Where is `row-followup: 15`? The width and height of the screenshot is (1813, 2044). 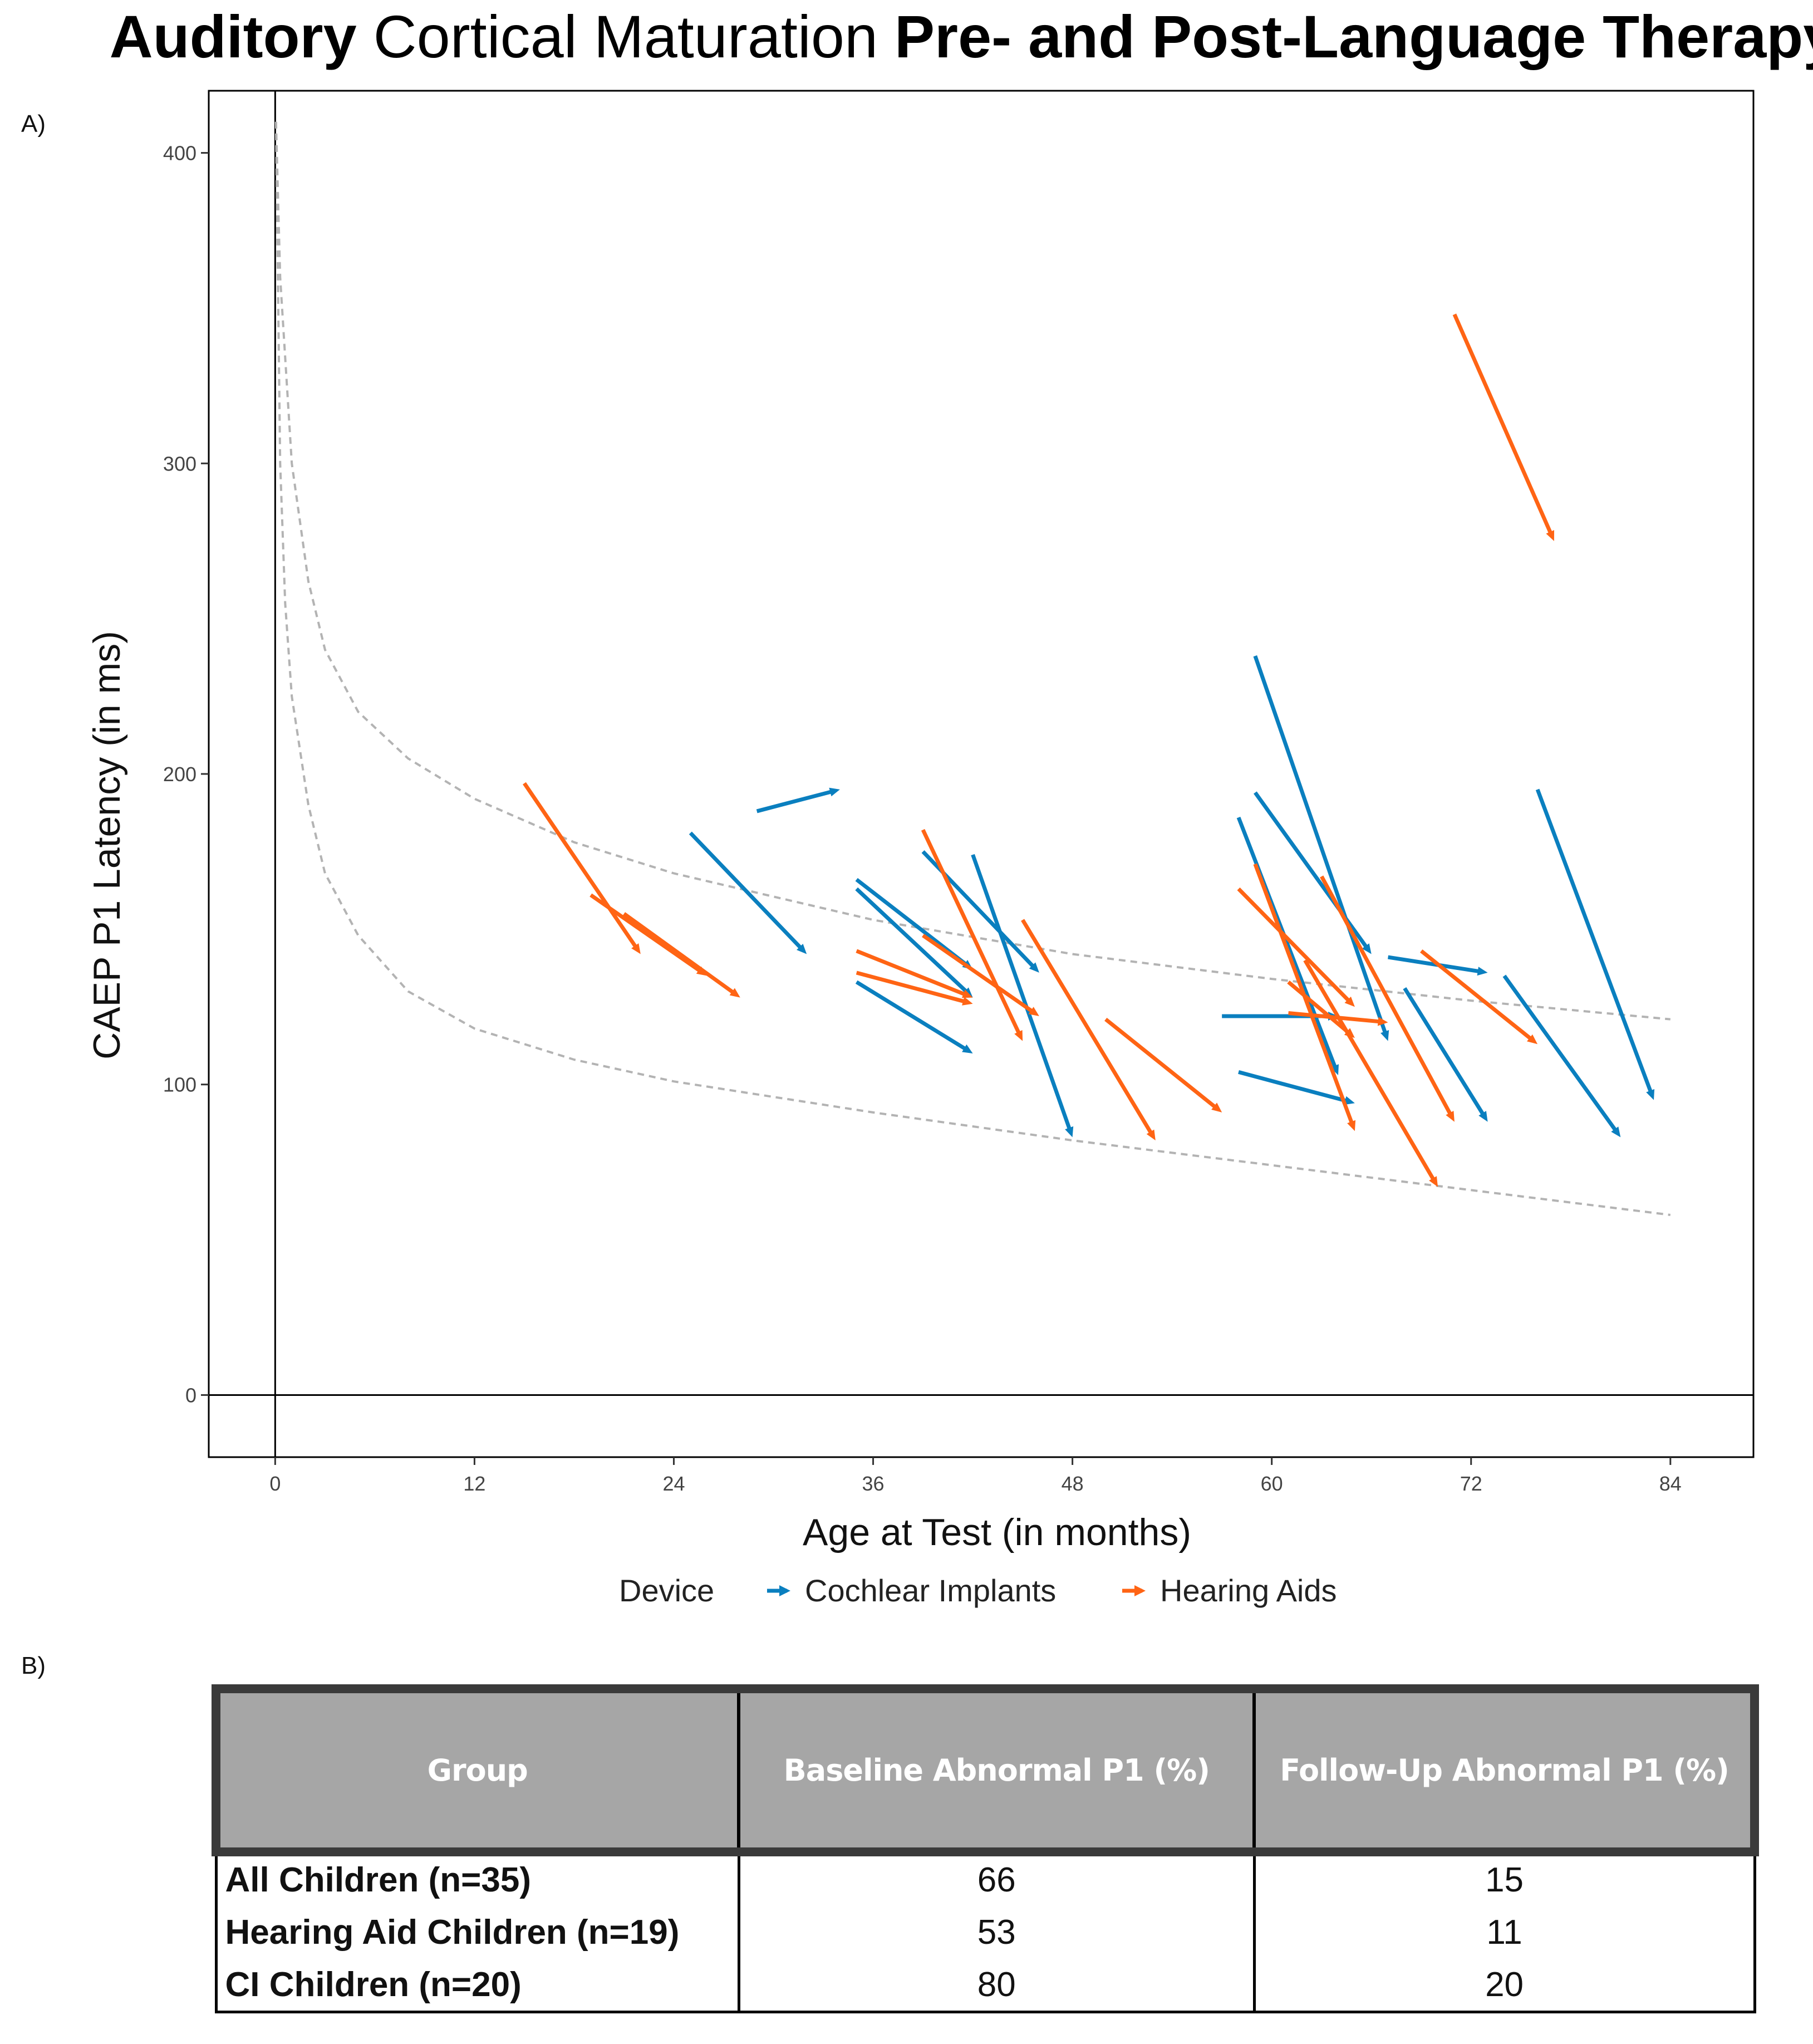 row-followup: 15 is located at coordinates (1504, 1878).